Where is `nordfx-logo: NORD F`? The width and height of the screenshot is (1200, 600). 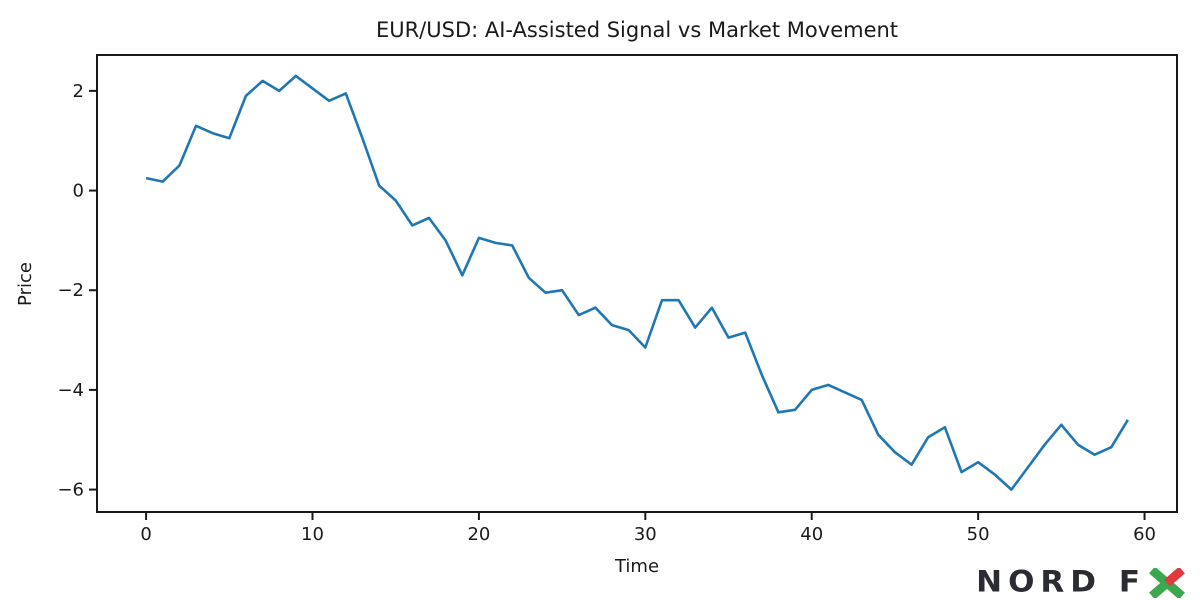 nordfx-logo: NORD F is located at coordinates (1081, 582).